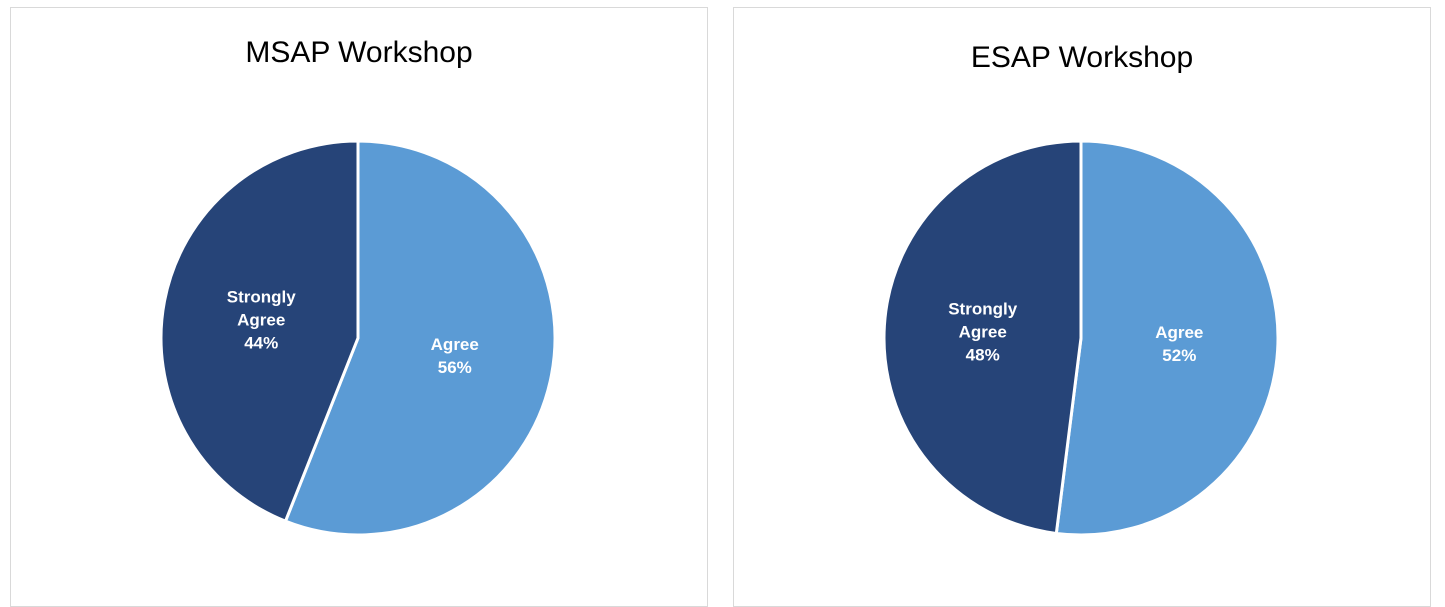  I want to click on slice-label: Agree 52%, so click(1179, 344).